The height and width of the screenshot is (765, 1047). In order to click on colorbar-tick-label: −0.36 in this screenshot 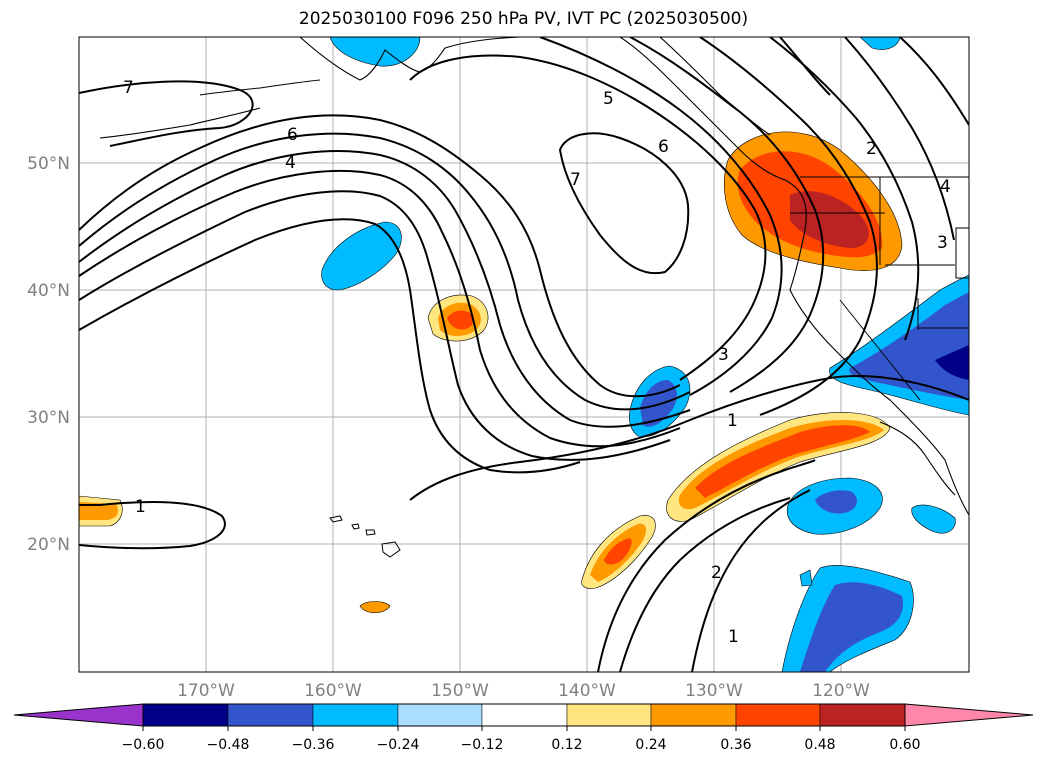, I will do `click(313, 745)`.